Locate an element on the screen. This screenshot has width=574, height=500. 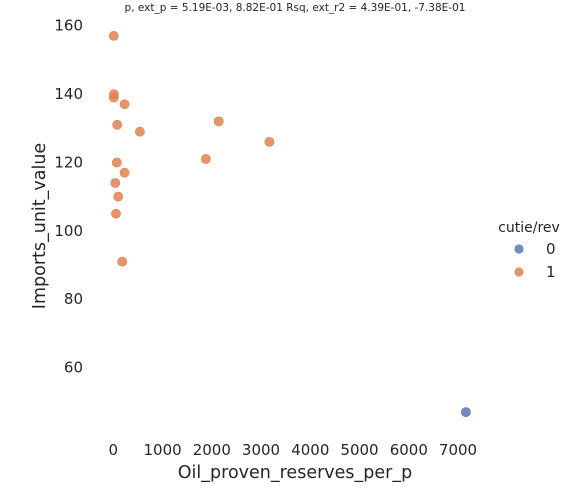
x-tick-label: 0 is located at coordinates (114, 450).